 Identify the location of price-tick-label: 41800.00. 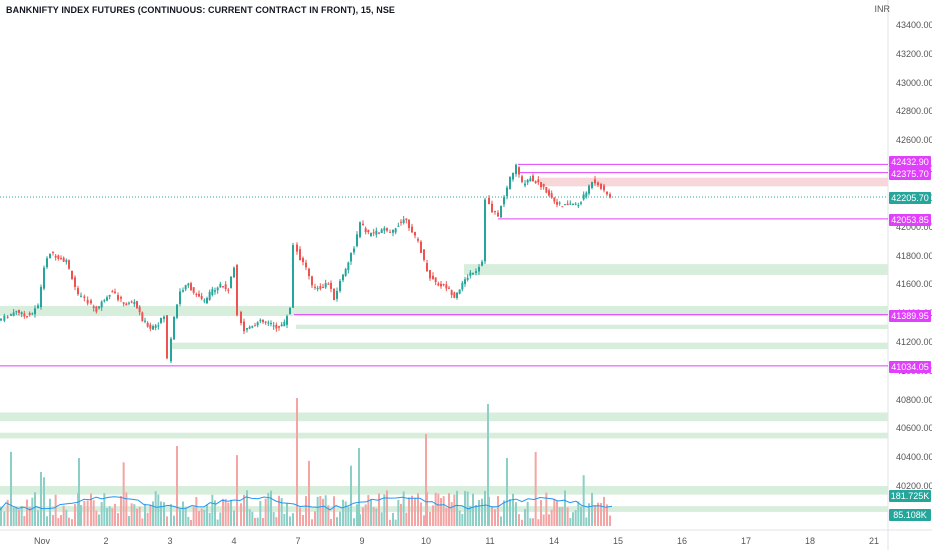
(914, 255).